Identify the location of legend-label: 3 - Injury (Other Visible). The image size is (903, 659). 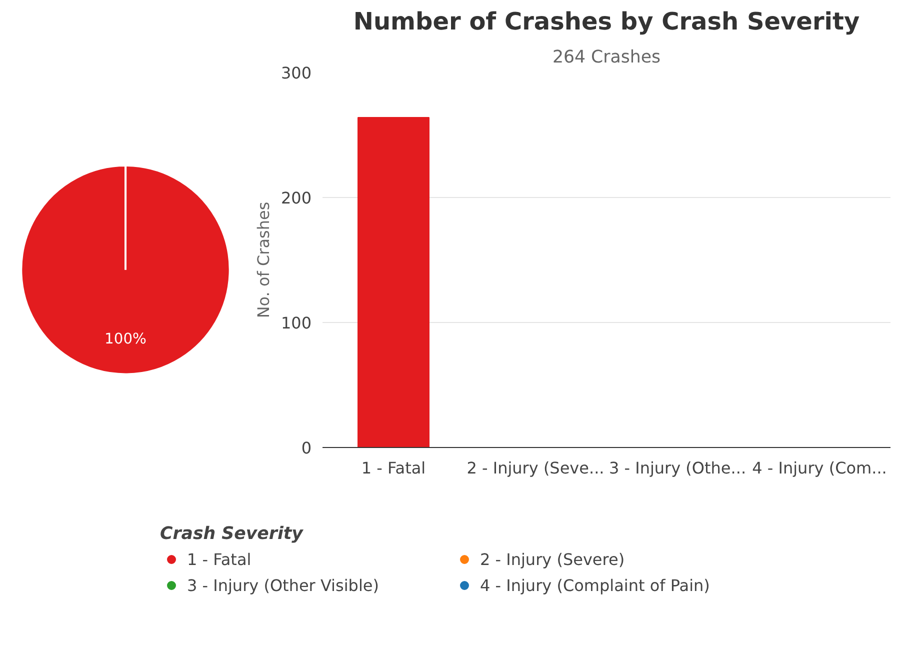
(283, 585).